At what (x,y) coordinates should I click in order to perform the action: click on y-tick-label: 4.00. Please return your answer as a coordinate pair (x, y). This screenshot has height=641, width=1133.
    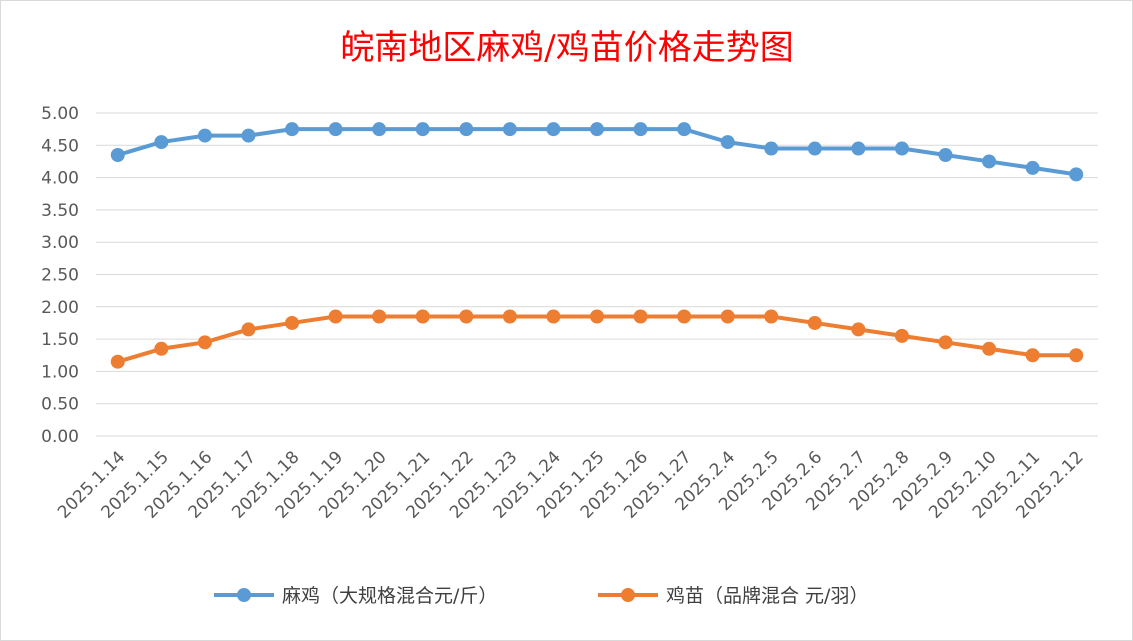
    Looking at the image, I should click on (60, 179).